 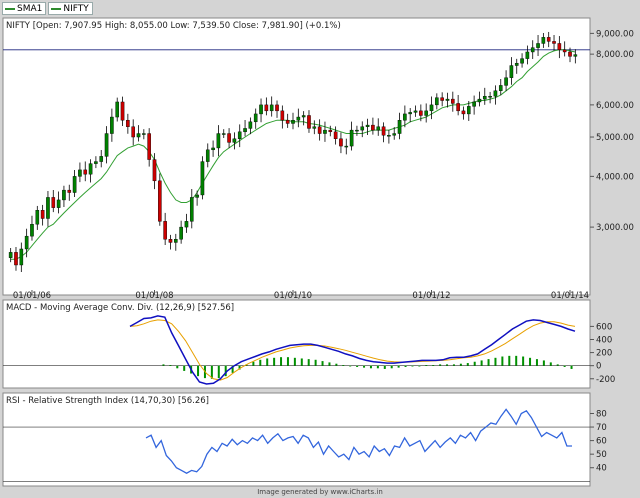 I want to click on sma1-swatch, so click(x=10, y=8).